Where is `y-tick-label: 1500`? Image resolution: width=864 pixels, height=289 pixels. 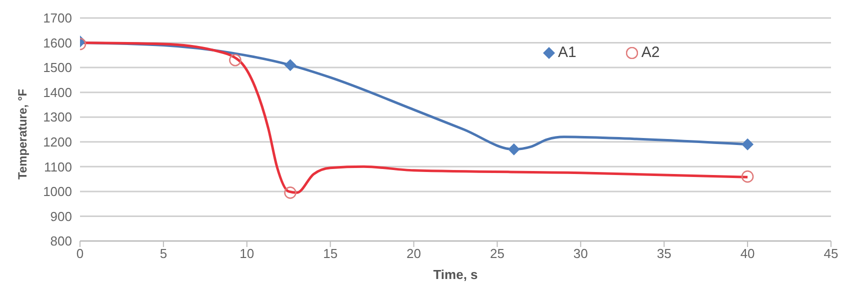 y-tick-label: 1500 is located at coordinates (57, 68).